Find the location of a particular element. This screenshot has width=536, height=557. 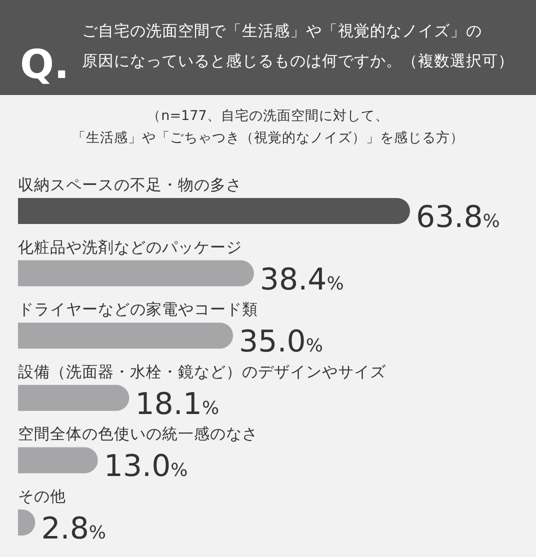

y-tick-label: 化粧品や洗剤などのパッケージ is located at coordinates (130, 247).